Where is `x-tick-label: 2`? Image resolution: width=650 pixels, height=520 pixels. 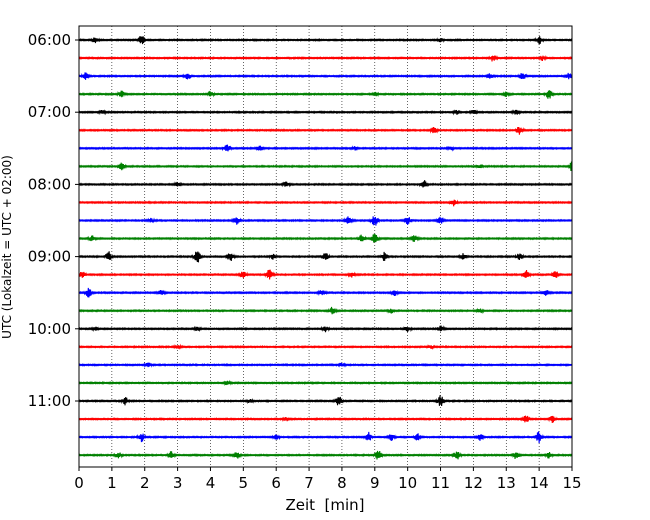 x-tick-label: 2 is located at coordinates (145, 483).